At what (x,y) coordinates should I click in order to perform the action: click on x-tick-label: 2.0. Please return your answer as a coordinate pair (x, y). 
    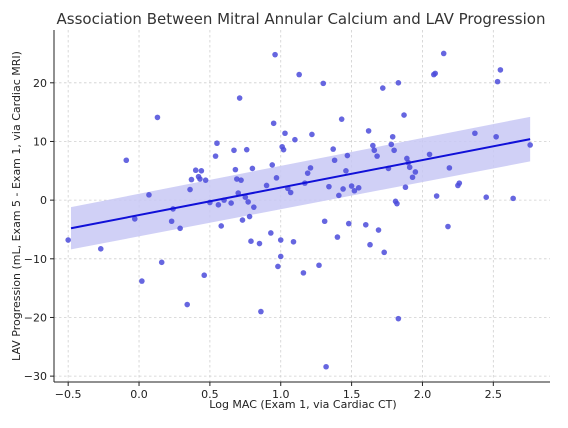
    Looking at the image, I should click on (423, 394).